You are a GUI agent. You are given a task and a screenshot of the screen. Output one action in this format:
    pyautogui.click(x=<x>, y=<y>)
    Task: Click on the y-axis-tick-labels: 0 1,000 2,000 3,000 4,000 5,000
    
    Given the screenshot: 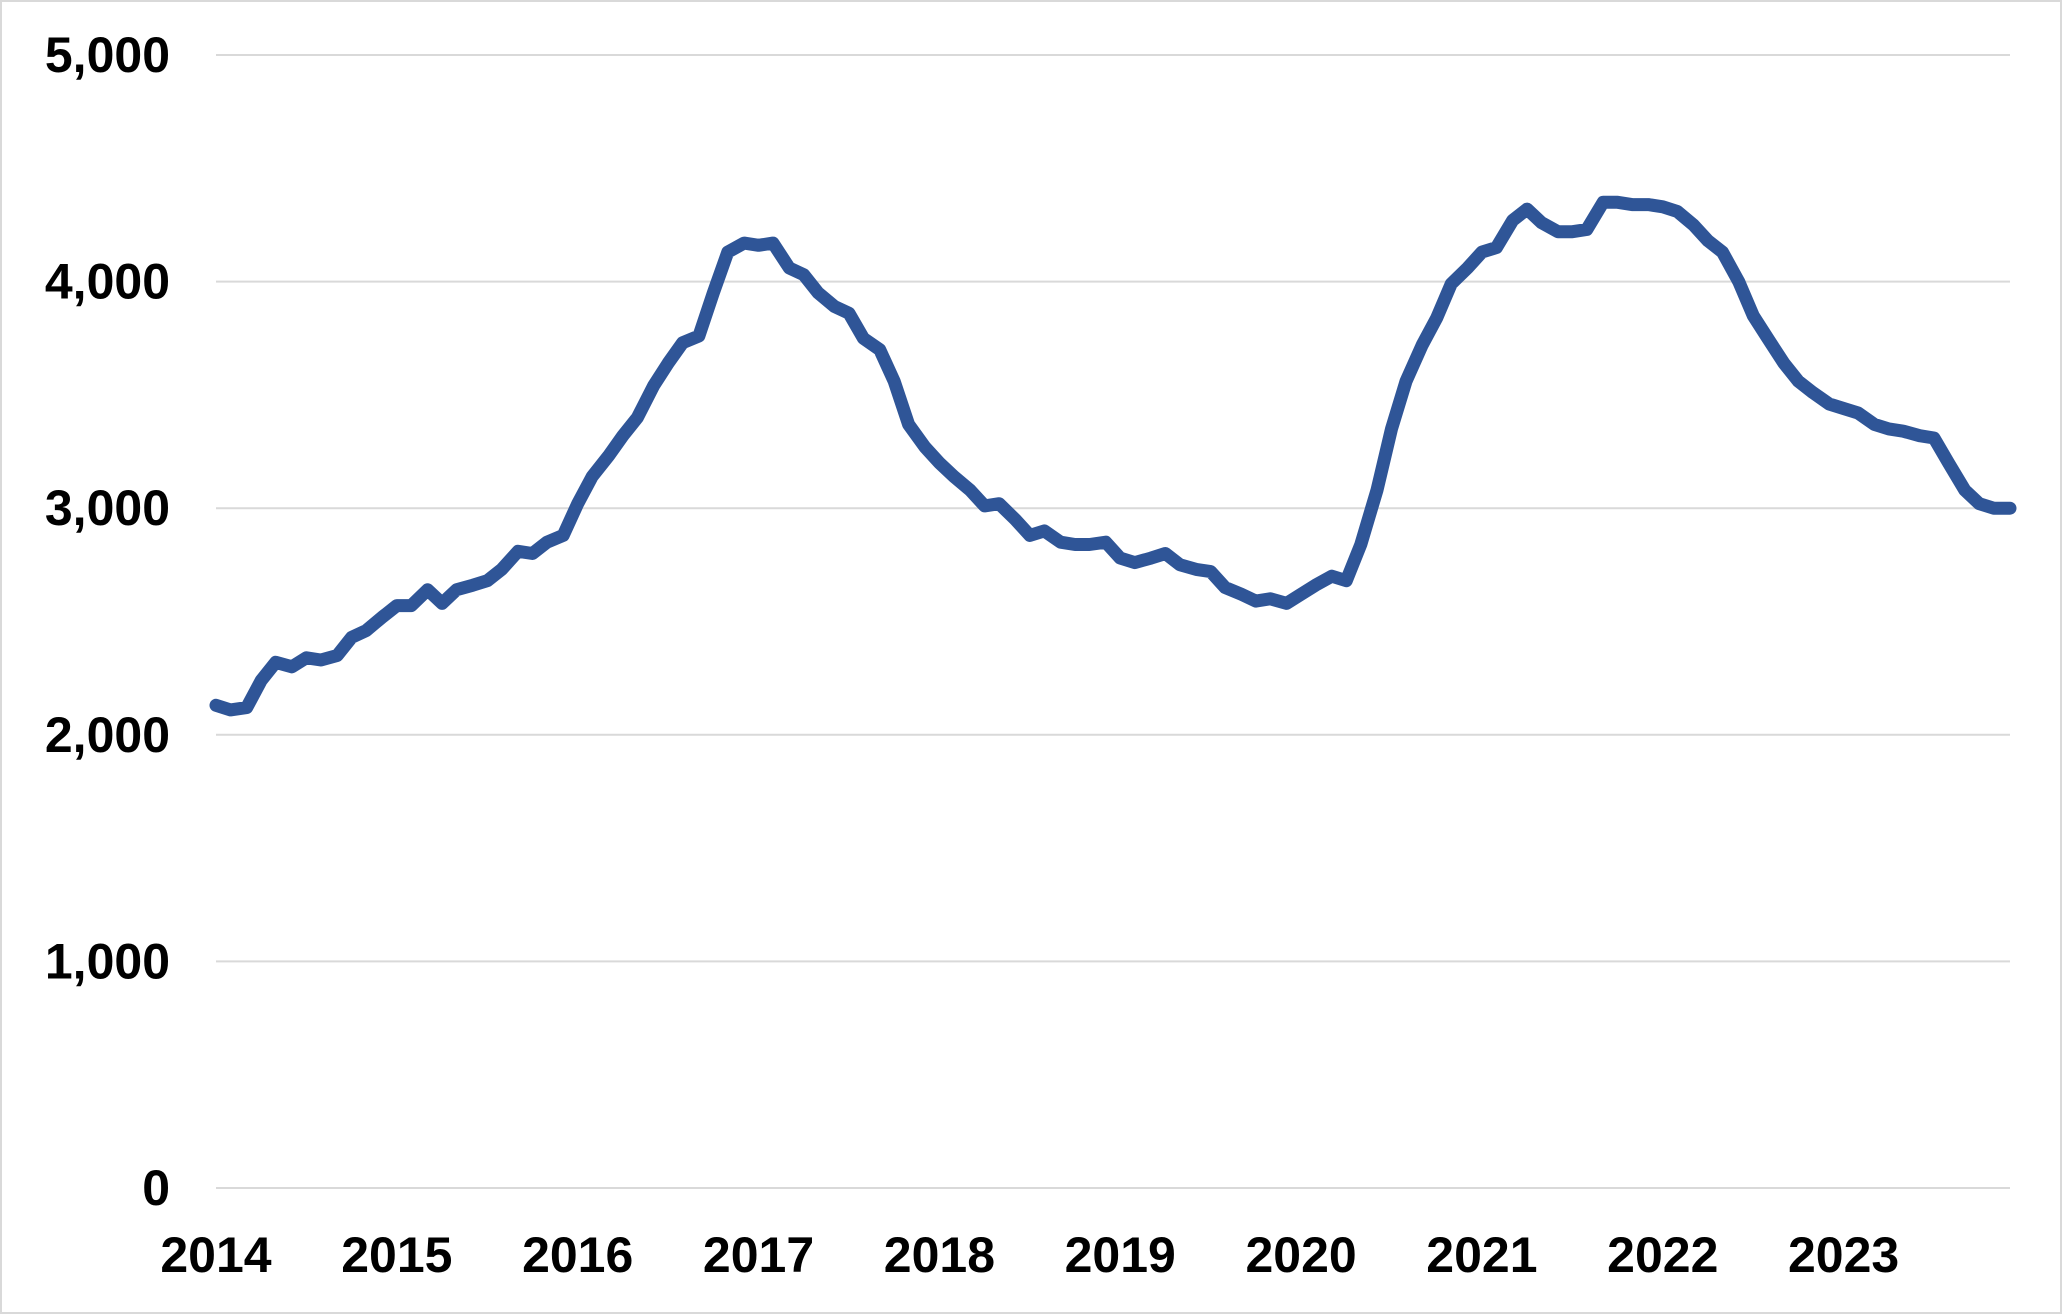 What is the action you would take?
    pyautogui.click(x=107, y=621)
    